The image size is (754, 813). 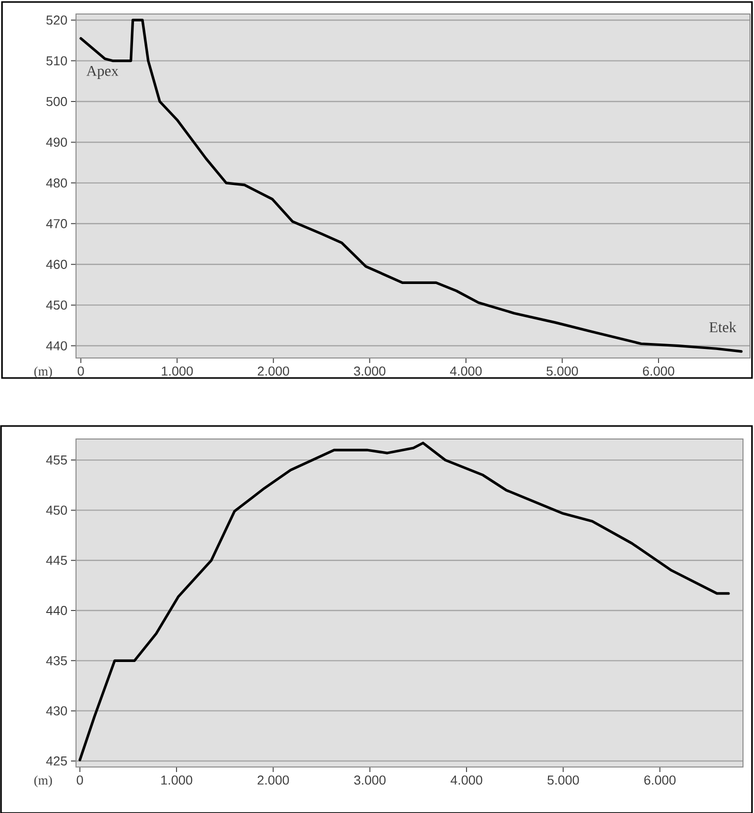 I want to click on y-tick-label: 500, so click(x=56, y=101).